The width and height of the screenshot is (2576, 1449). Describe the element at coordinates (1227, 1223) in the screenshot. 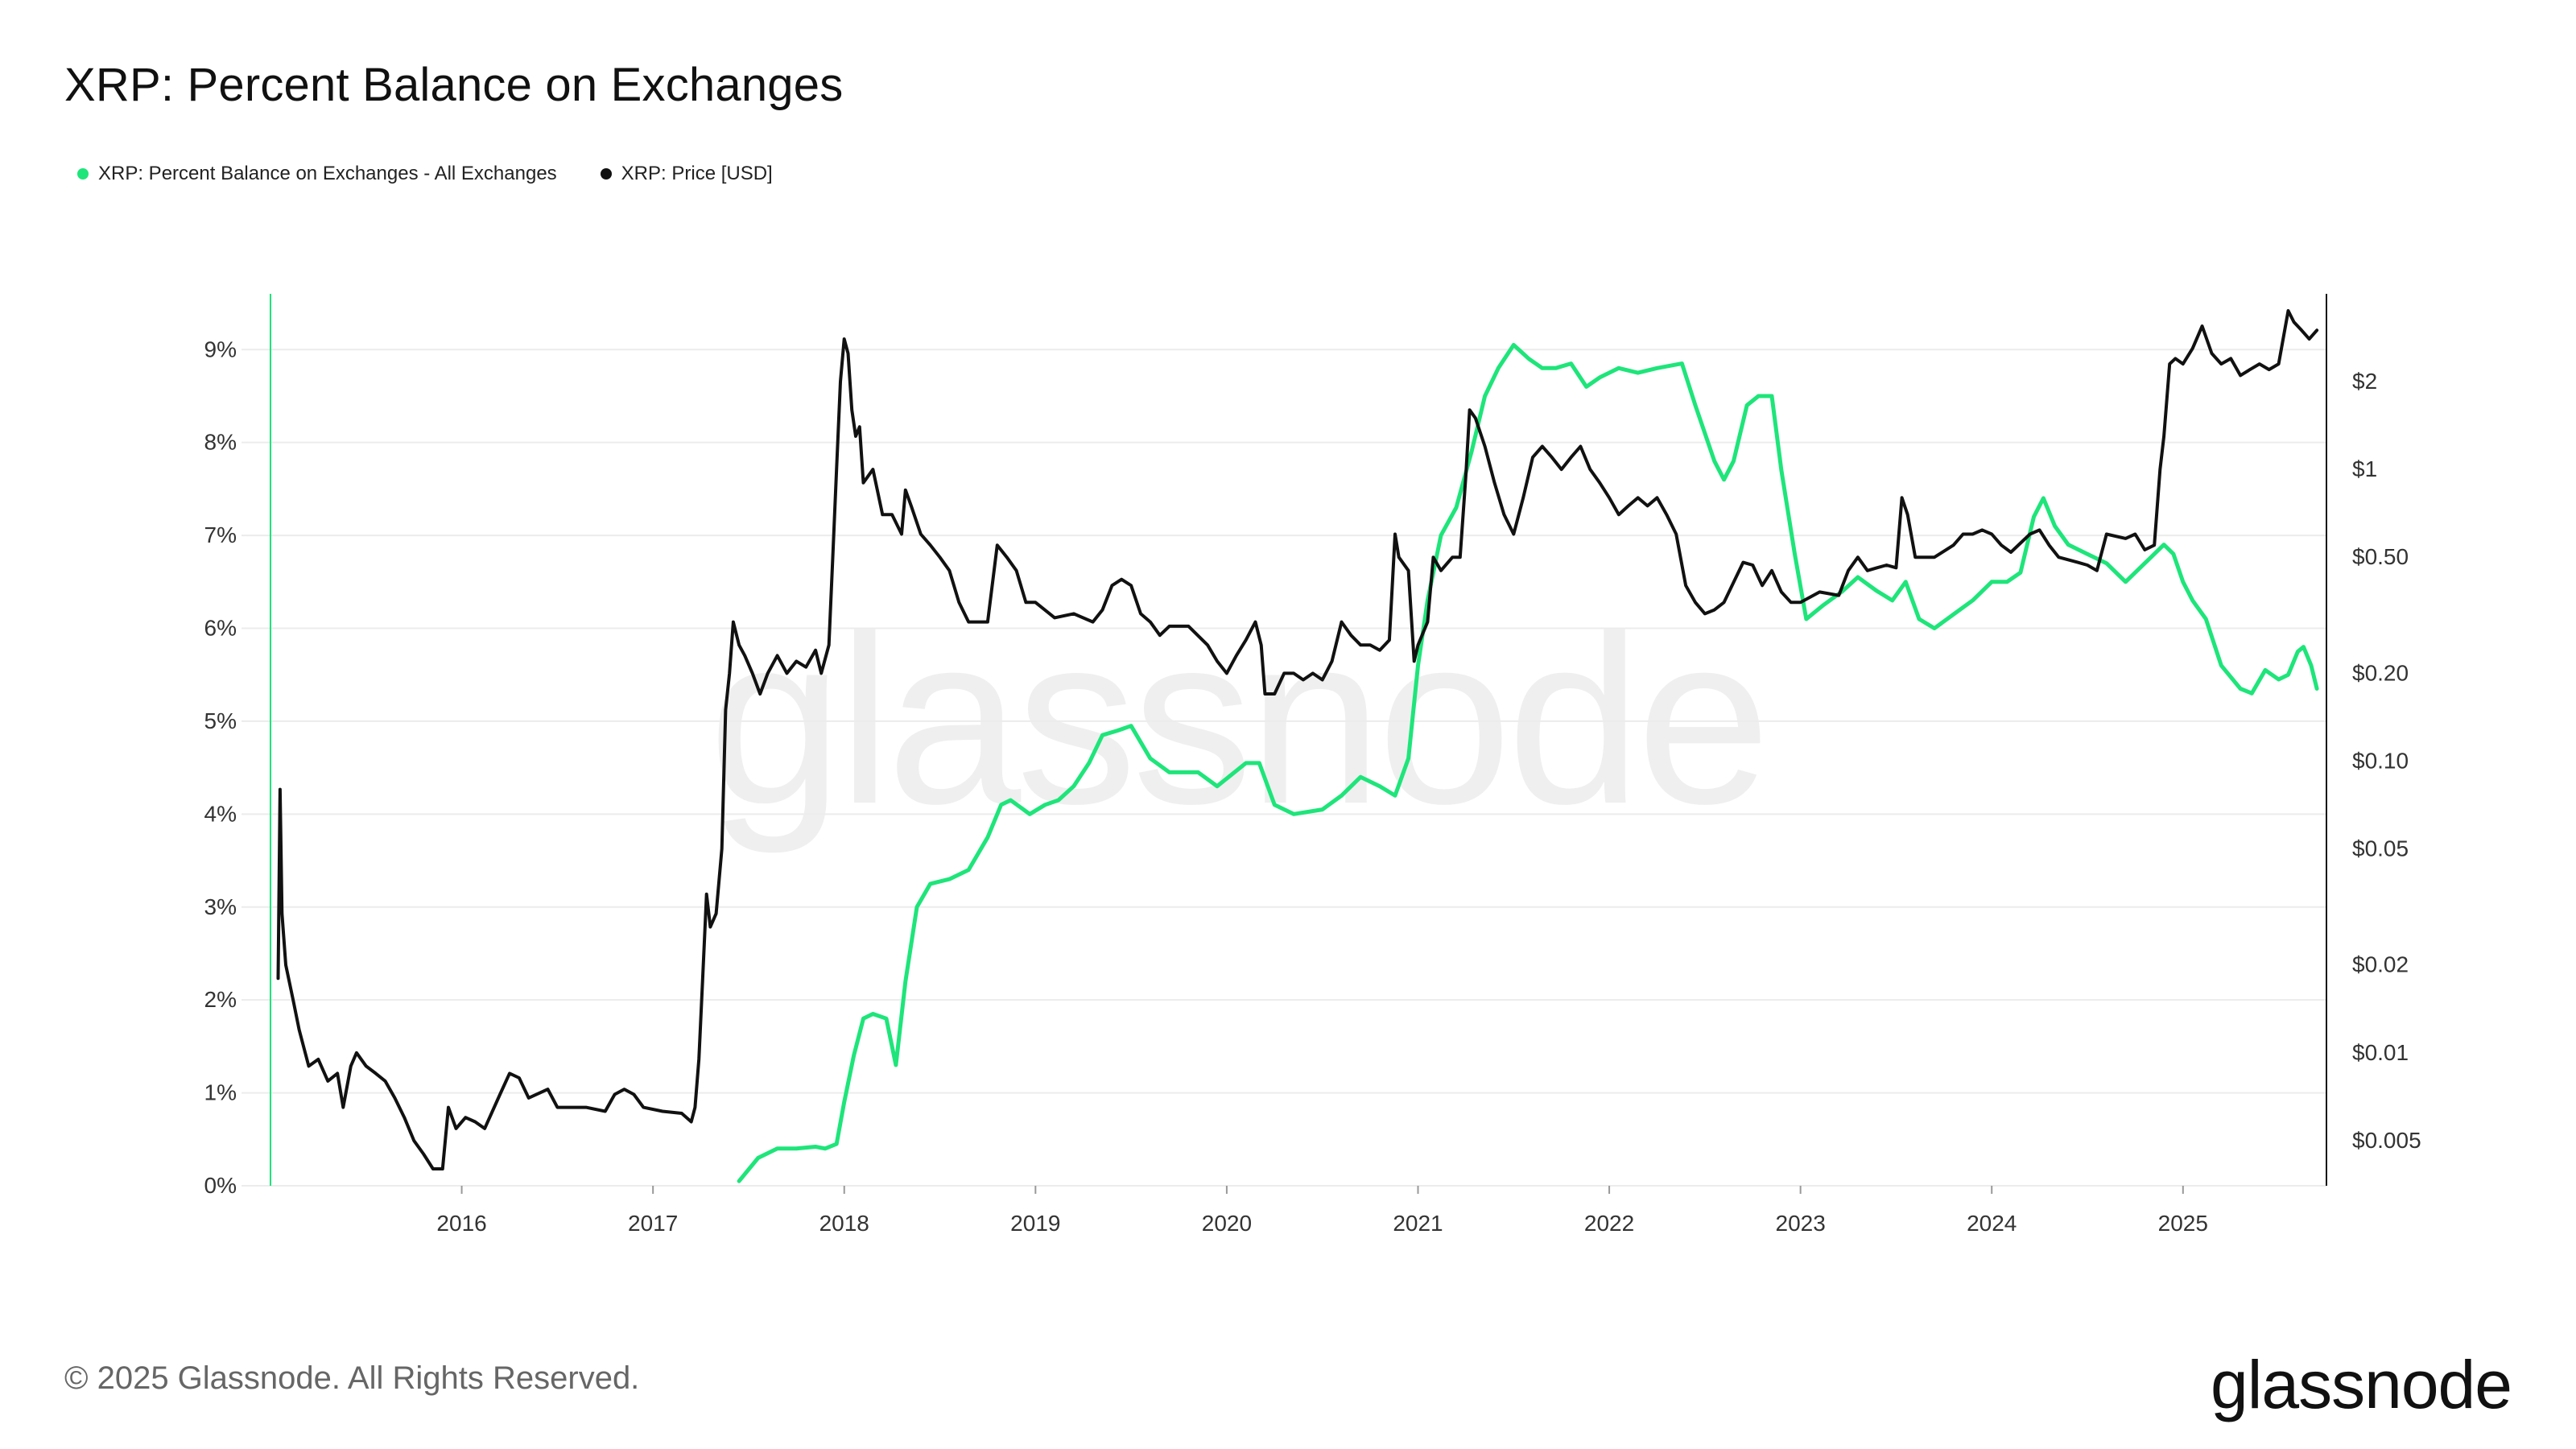

I see `x-tick-label: 2020` at that location.